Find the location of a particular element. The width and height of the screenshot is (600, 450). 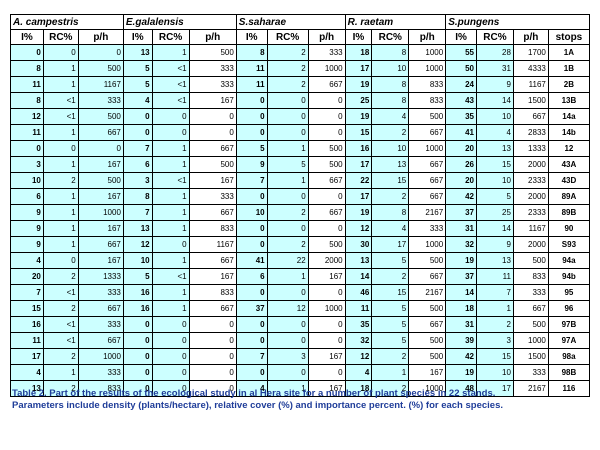

table-cell: 20 is located at coordinates (461, 180).